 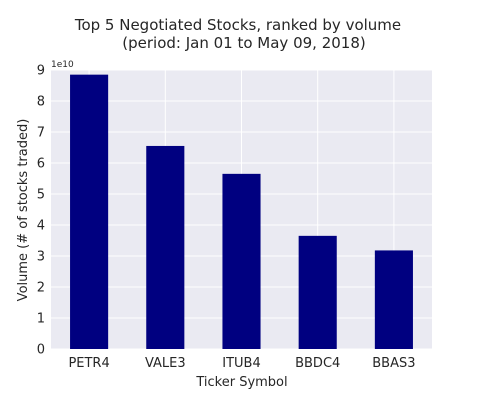 I want to click on x-tick-label: BBDC4, so click(x=317, y=363).